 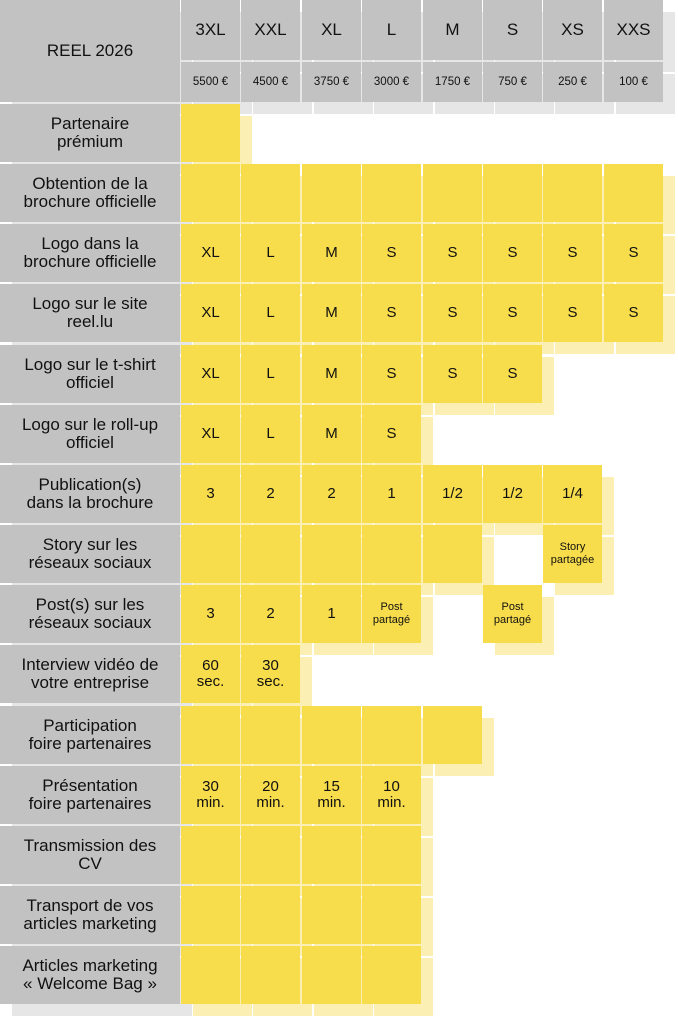 I want to click on row-label: Partenaire prémium, so click(x=90, y=133).